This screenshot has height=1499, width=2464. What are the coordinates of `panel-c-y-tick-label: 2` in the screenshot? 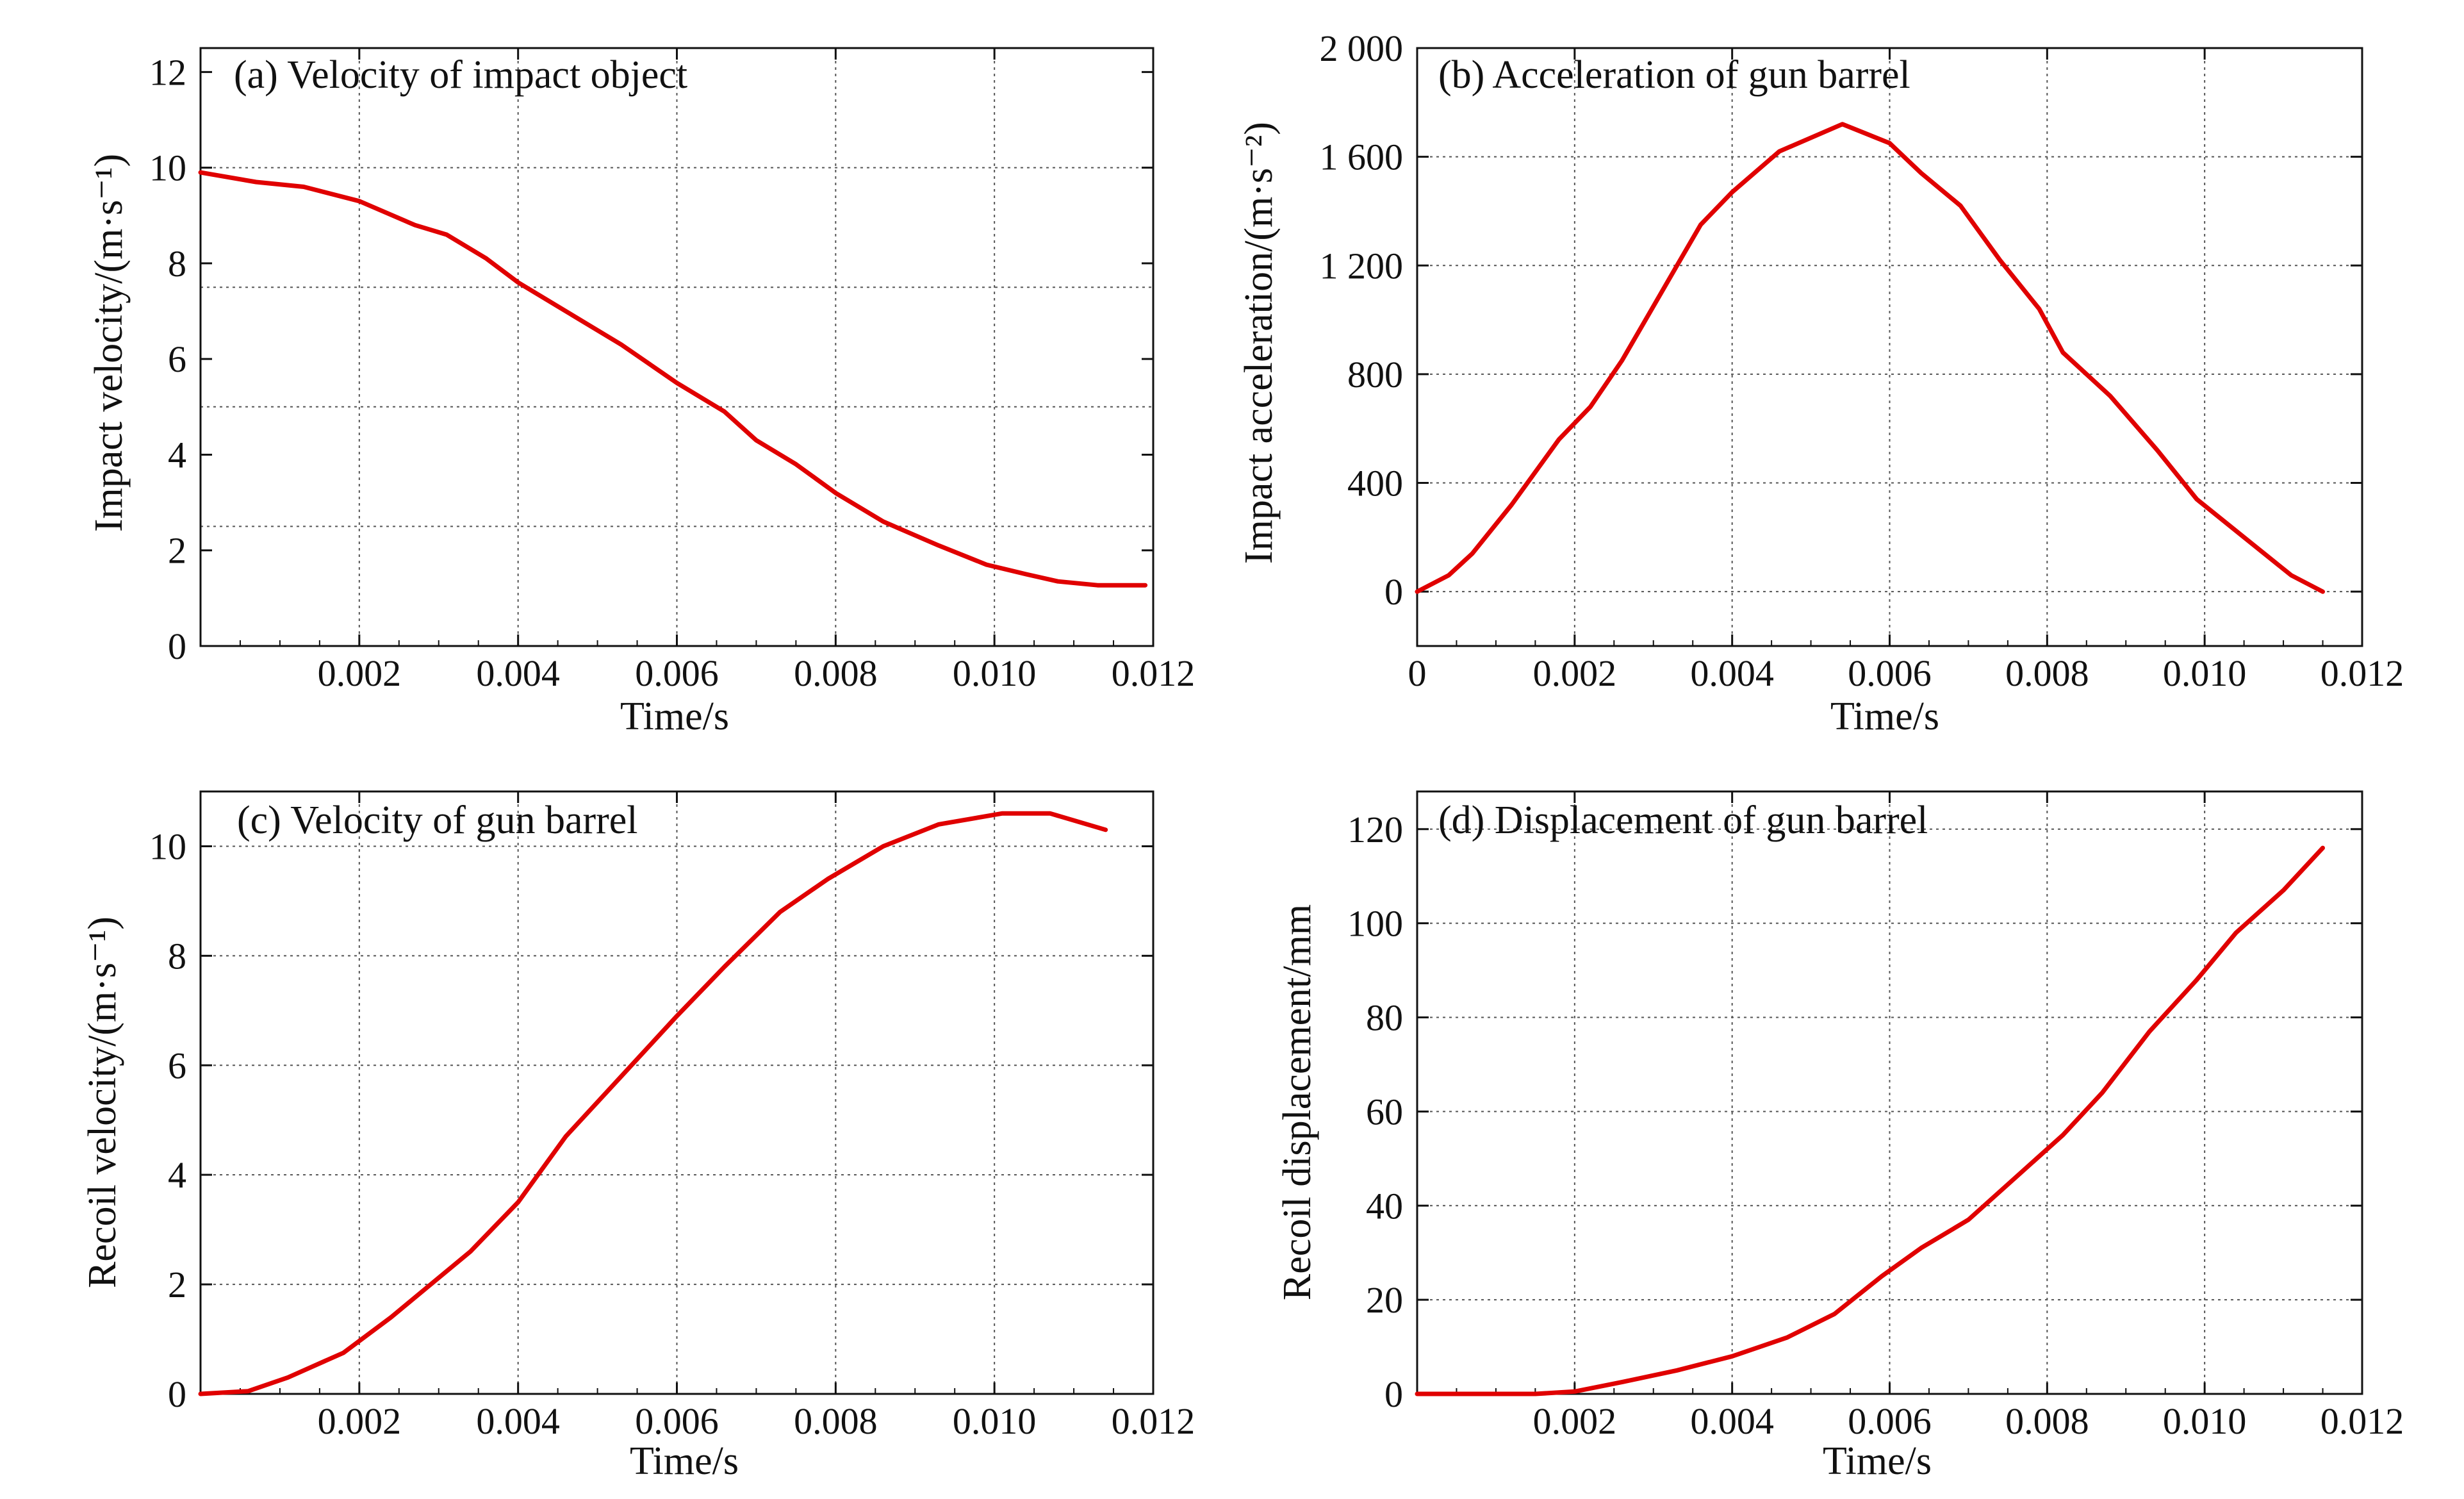 It's located at (177, 1284).